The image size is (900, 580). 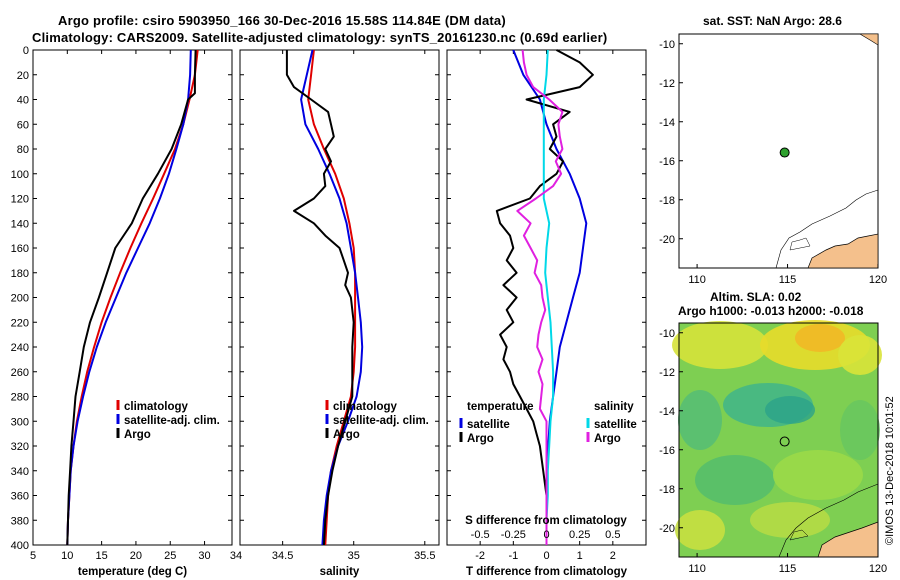 I want to click on x-tick-label: -2, so click(x=480, y=556).